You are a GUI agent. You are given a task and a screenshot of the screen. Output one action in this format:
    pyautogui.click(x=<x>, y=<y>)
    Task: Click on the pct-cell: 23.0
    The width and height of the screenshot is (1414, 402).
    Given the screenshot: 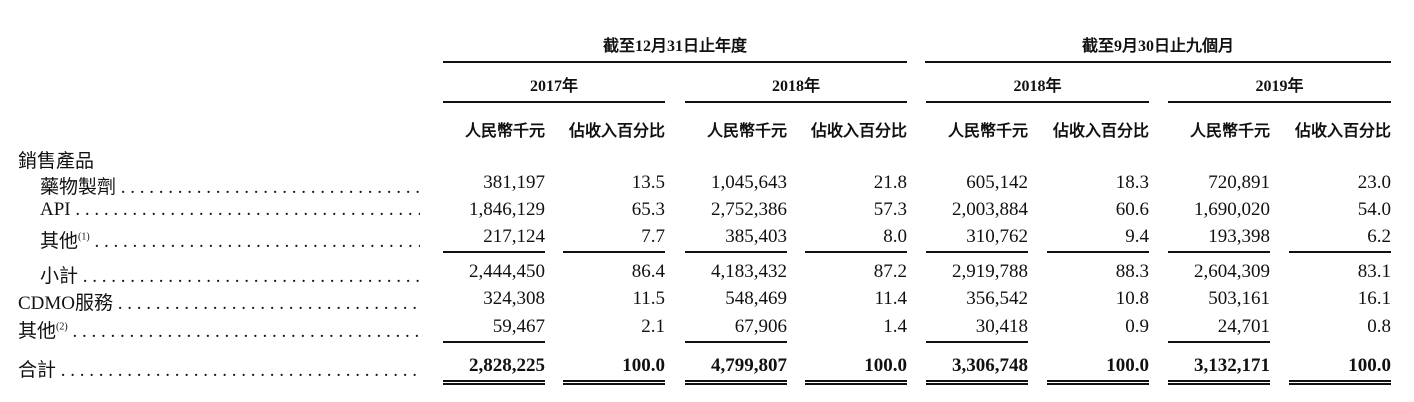 What is the action you would take?
    pyautogui.click(x=1374, y=182)
    